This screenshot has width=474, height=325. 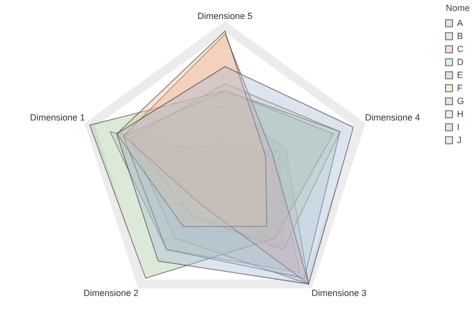 I want to click on legend-label: J, so click(x=459, y=139).